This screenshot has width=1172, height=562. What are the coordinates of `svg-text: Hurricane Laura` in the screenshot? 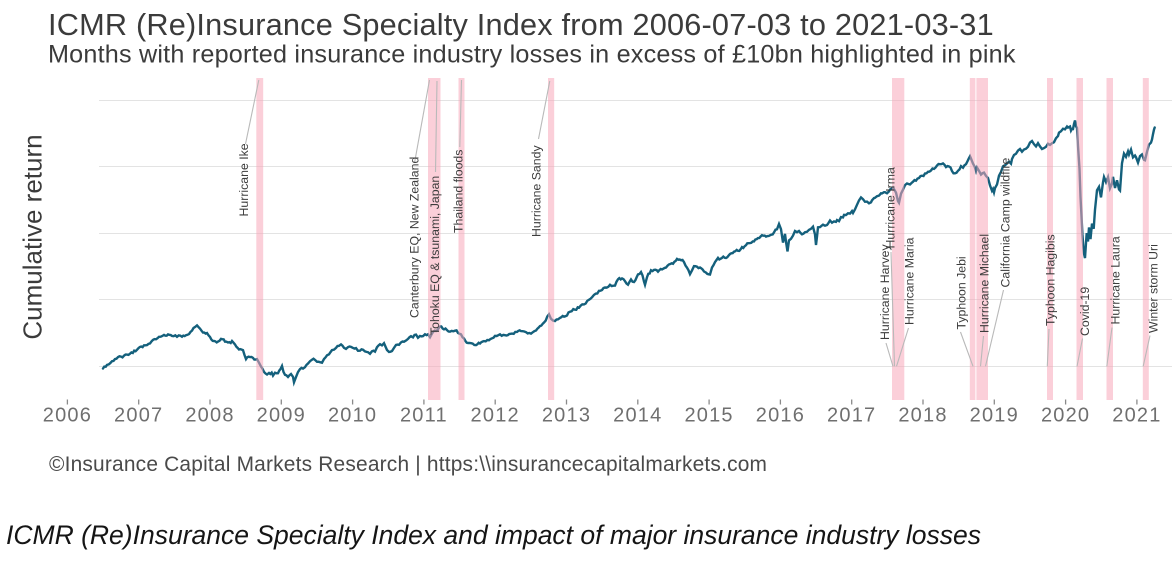 It's located at (1115, 280).